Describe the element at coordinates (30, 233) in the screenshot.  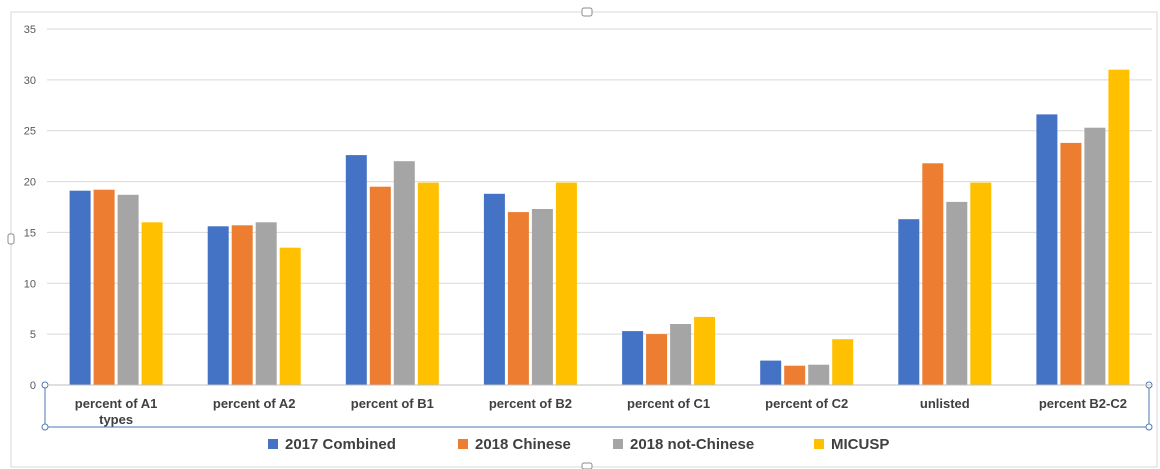
I see `y-tick-label: 15` at that location.